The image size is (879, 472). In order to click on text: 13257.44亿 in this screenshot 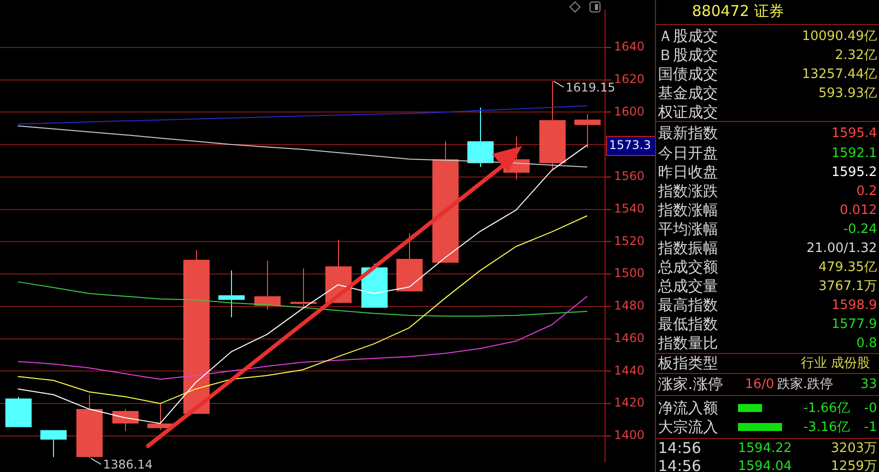, I will do `click(839, 74)`.